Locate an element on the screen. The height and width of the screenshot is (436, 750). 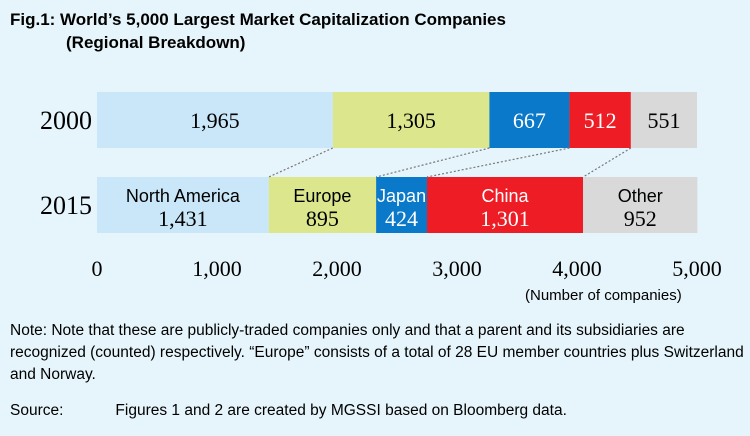
x-axis-unit-label: (Number of companies) is located at coordinates (603, 295).